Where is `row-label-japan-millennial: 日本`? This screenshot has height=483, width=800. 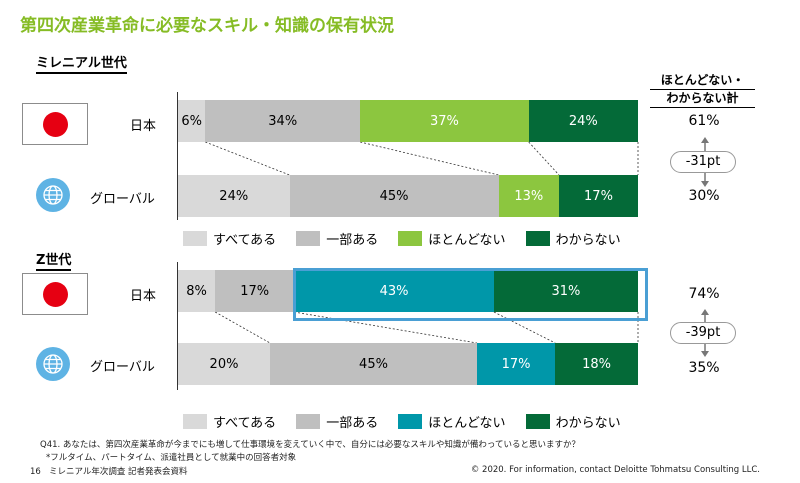 row-label-japan-millennial: 日本 is located at coordinates (143, 126).